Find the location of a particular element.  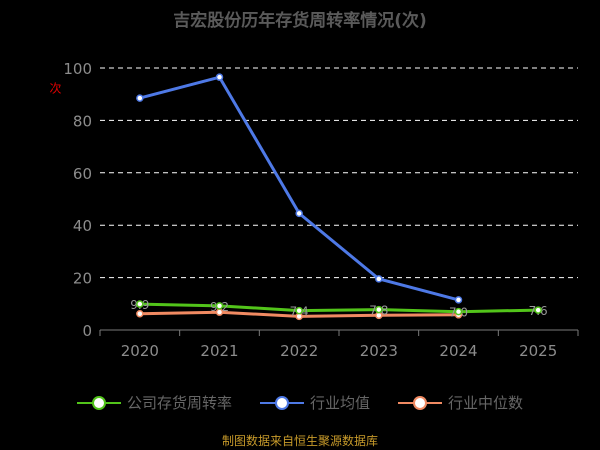

y-tick-label: 0 is located at coordinates (87, 331).